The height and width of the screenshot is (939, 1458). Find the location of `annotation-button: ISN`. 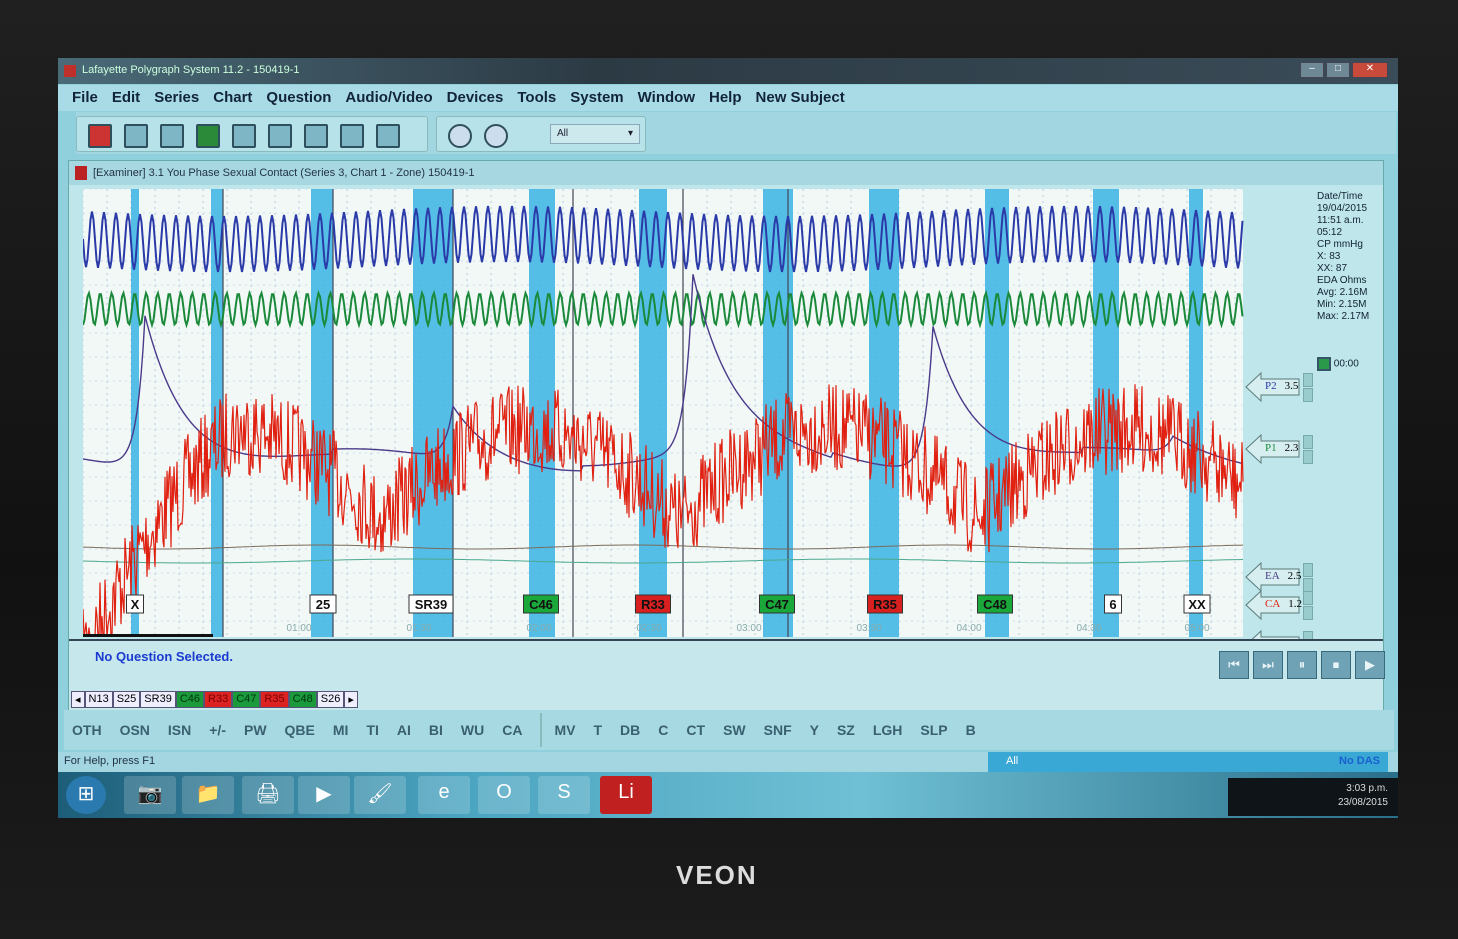

annotation-button: ISN is located at coordinates (179, 730).